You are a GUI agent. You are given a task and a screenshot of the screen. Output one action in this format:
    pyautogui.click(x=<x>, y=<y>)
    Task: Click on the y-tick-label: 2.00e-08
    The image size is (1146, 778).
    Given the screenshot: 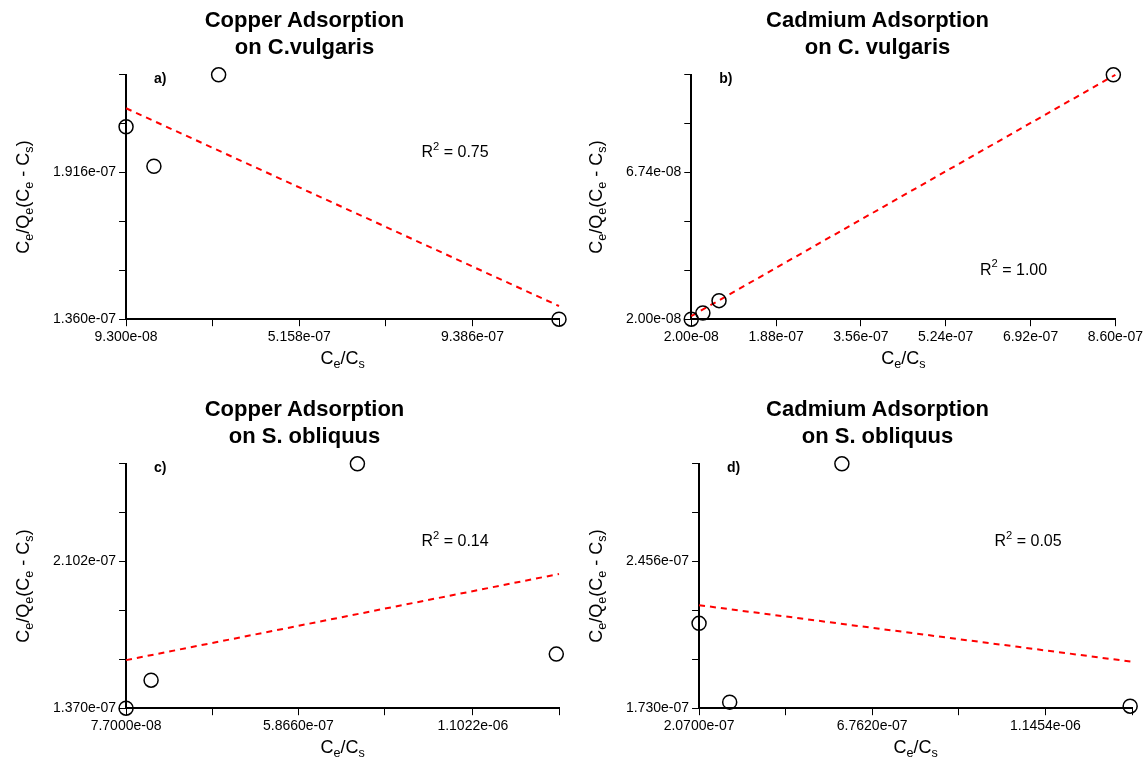 What is the action you would take?
    pyautogui.click(x=653, y=318)
    